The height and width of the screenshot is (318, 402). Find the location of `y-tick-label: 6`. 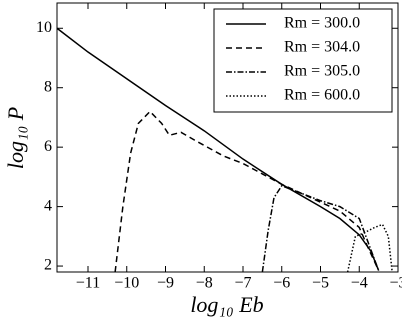

y-tick-label: 6 is located at coordinates (48, 146).